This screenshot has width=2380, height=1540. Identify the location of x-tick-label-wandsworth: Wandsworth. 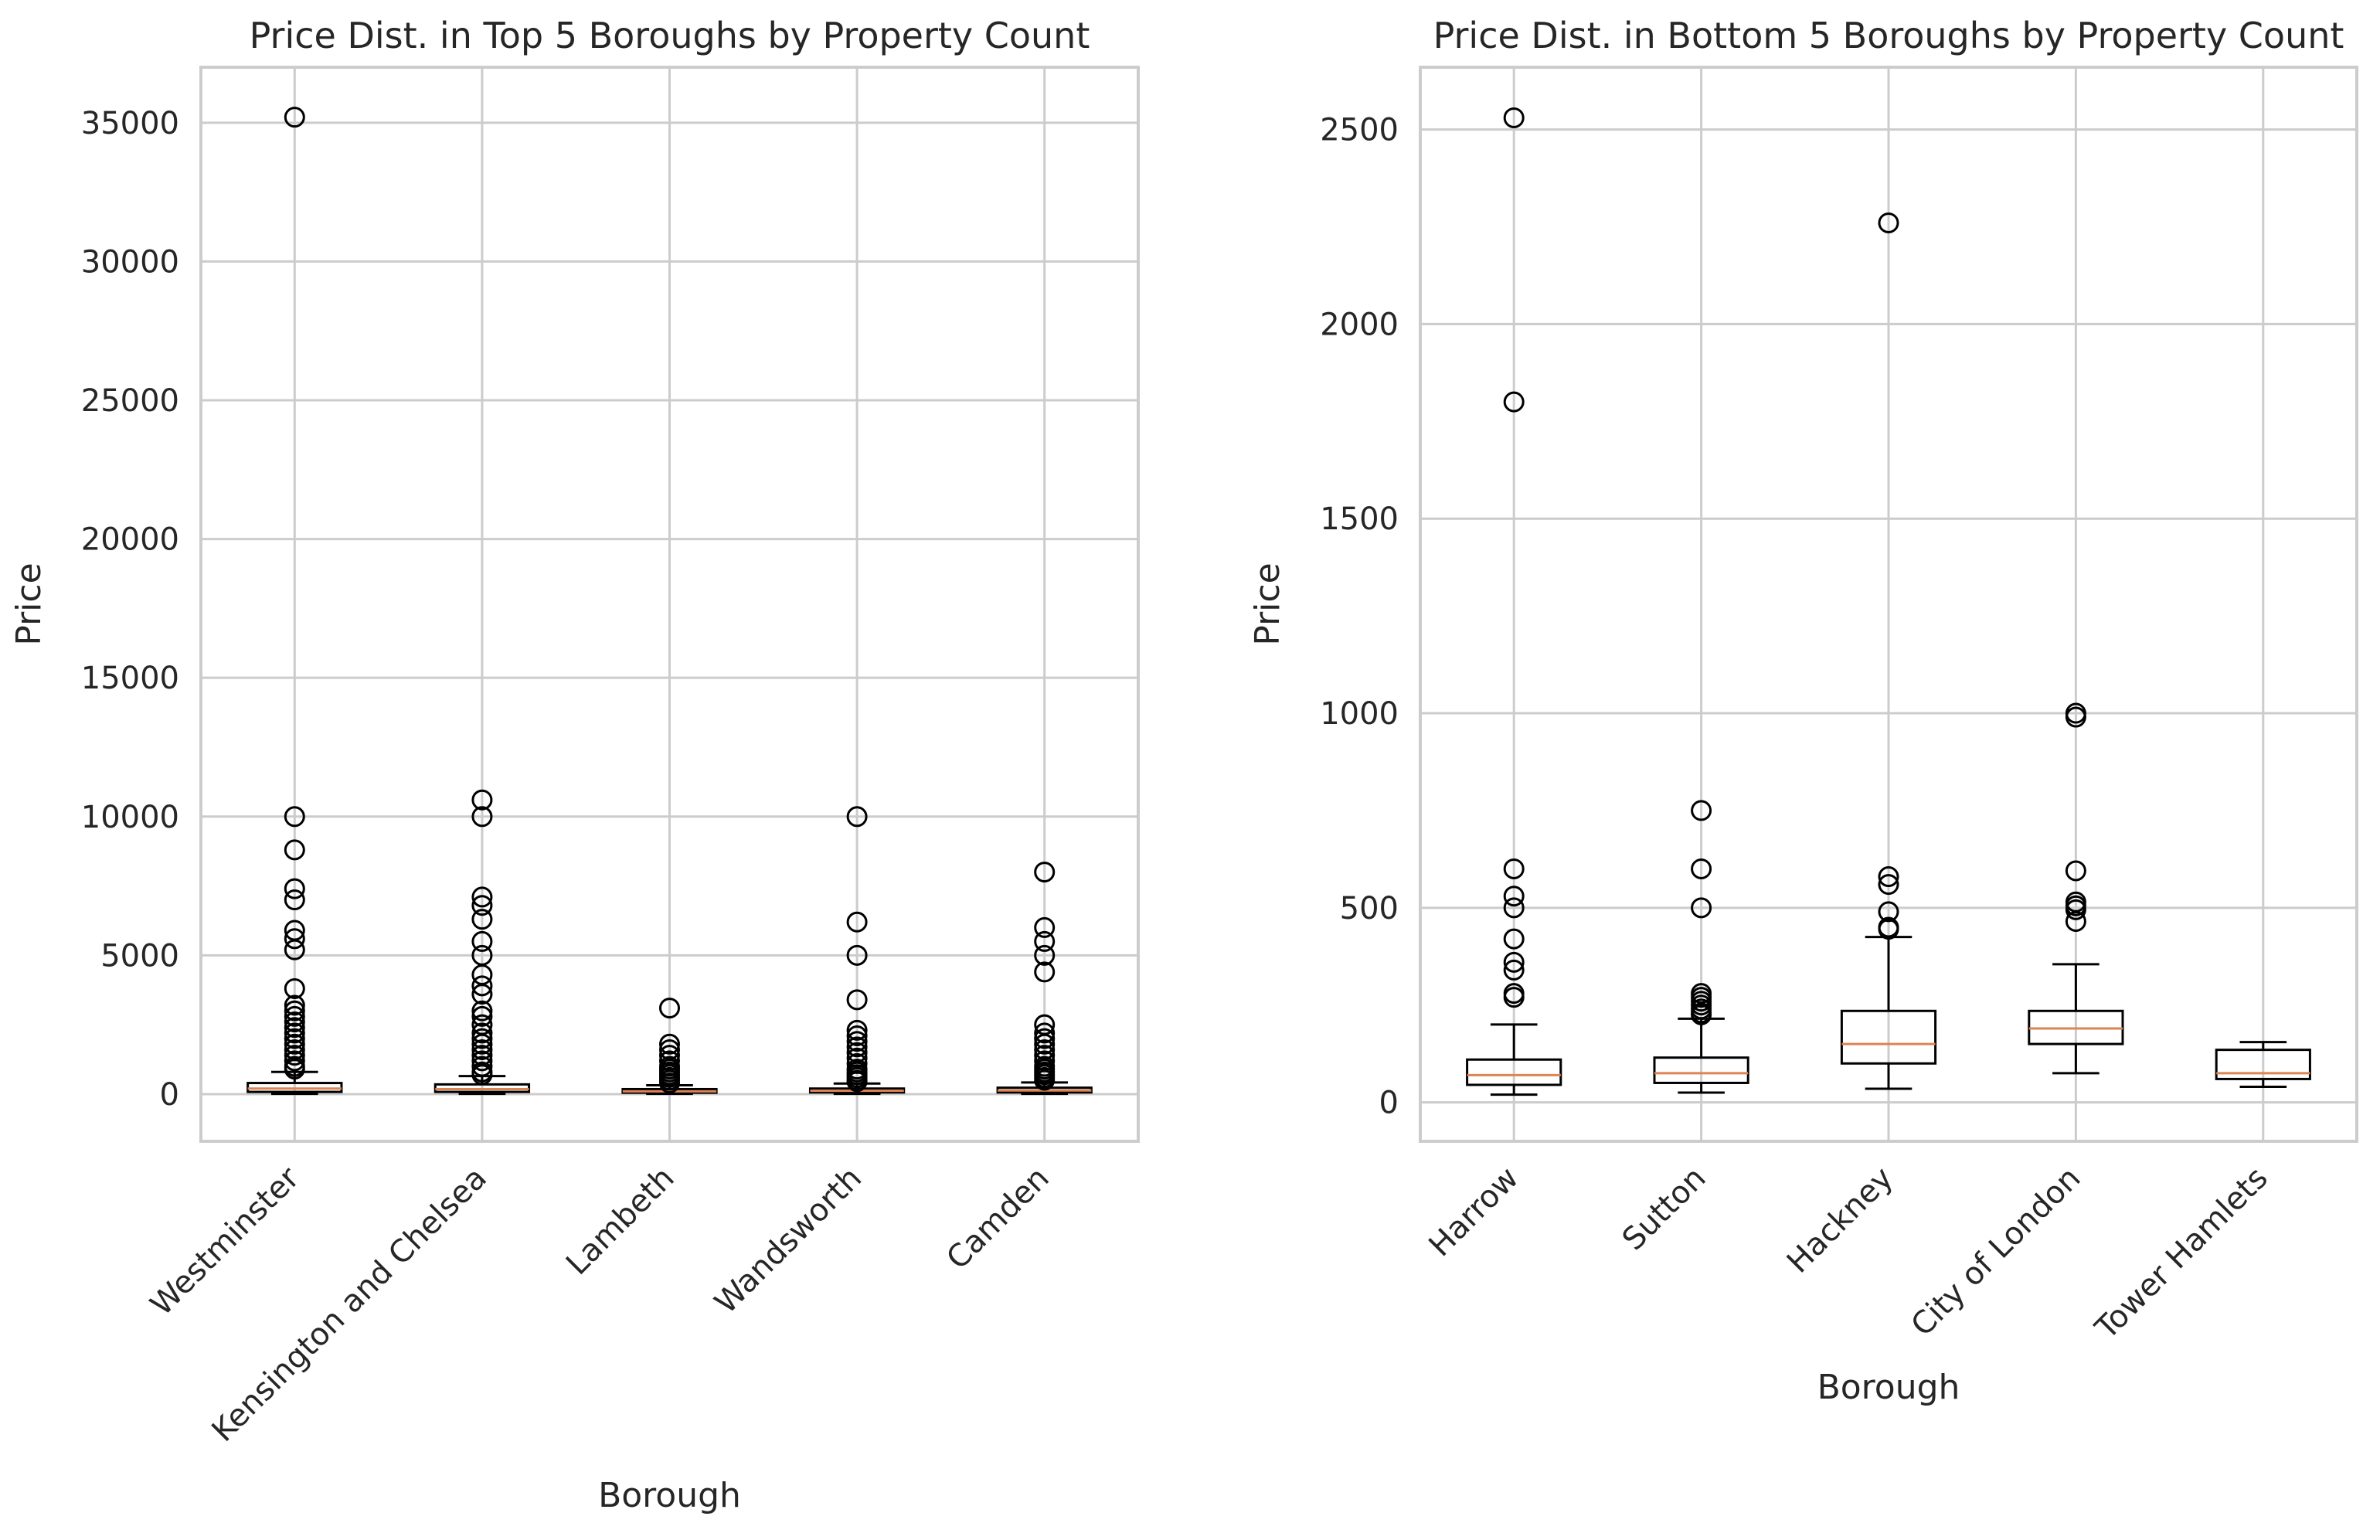
(788, 1241).